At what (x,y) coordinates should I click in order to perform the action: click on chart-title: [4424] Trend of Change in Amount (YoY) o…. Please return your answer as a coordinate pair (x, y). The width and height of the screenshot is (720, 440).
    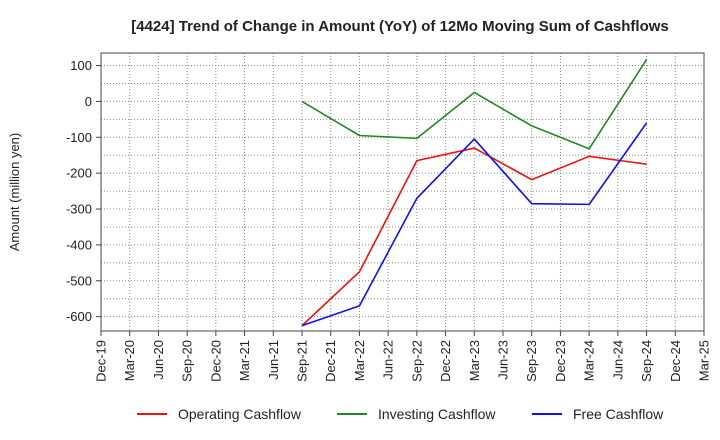
    Looking at the image, I should click on (400, 26).